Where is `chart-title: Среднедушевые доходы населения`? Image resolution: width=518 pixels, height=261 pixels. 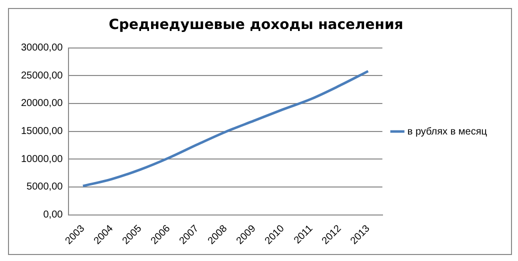
chart-title: Среднедушевые доходы населения is located at coordinates (256, 25).